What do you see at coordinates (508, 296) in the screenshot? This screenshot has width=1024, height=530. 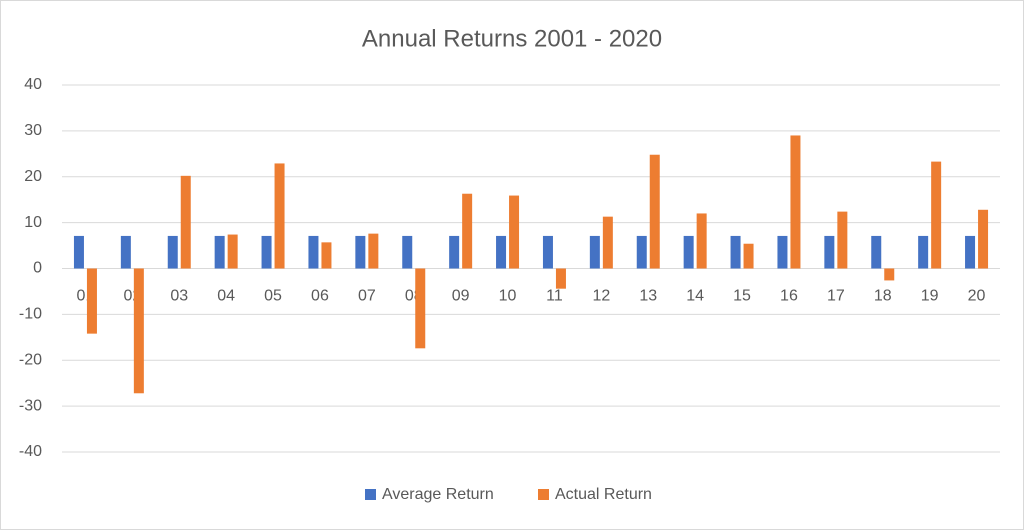 I see `x-tick-label: 10` at bounding box center [508, 296].